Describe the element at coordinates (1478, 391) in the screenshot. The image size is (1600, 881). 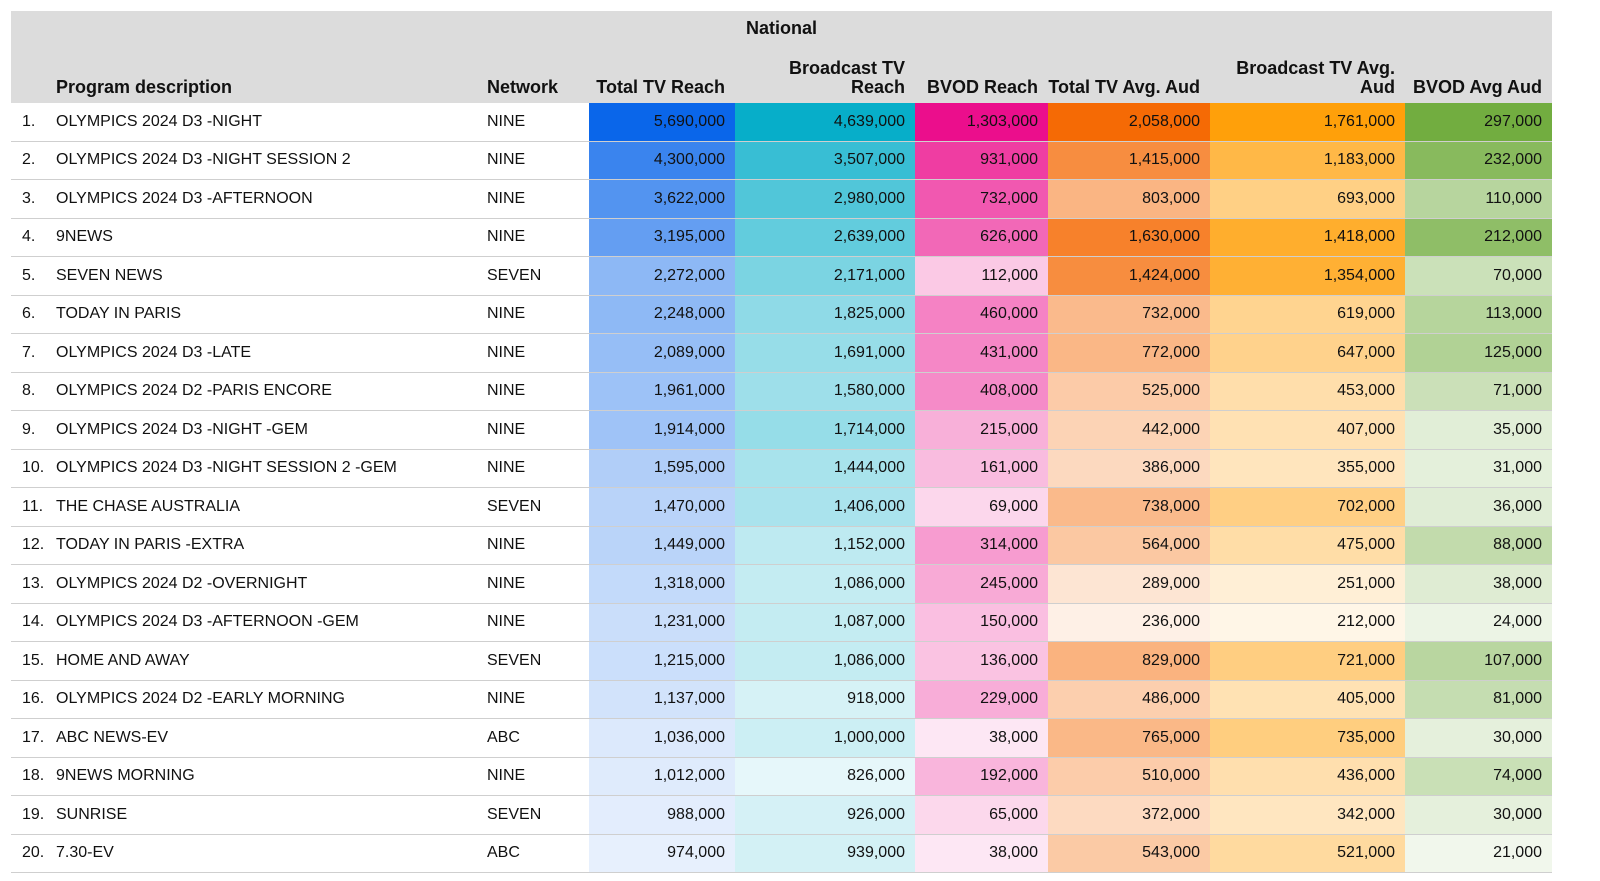
I see `bvod-avg-aud-cell: 71,000` at that location.